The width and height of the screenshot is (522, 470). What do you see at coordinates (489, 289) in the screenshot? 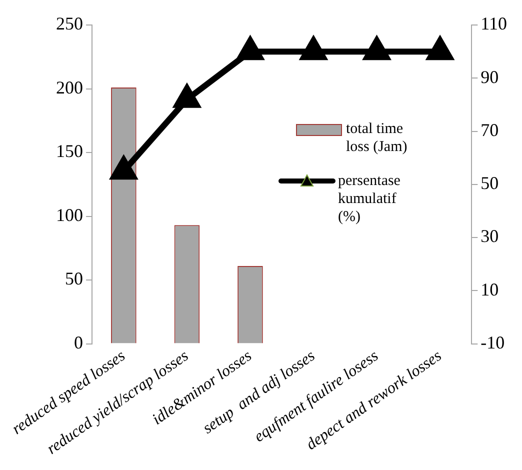
I see `y2-tick-label: 10` at bounding box center [489, 289].